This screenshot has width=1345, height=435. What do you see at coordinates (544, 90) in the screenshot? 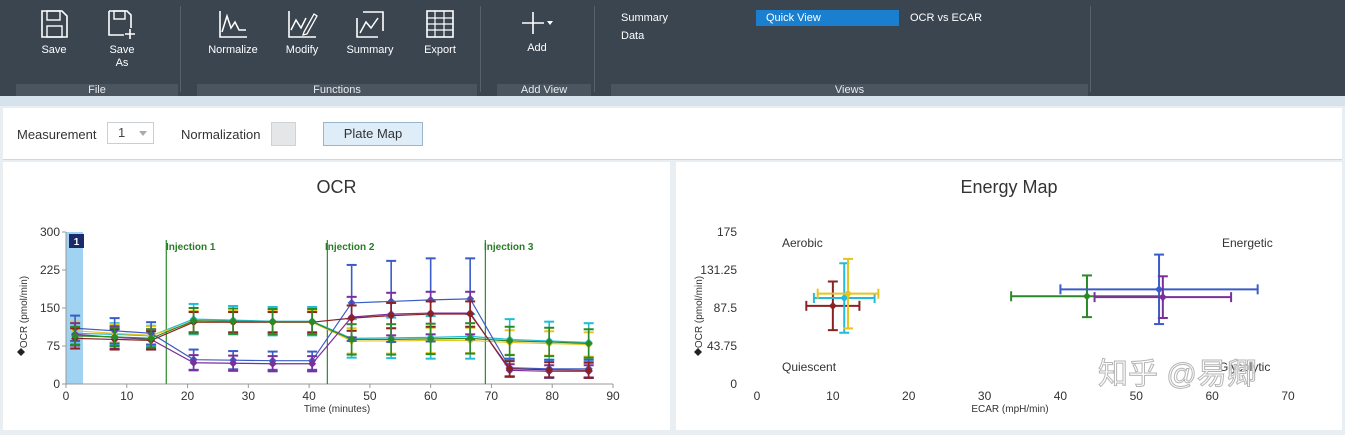
I see `add-view-group-label: Add View` at bounding box center [544, 90].